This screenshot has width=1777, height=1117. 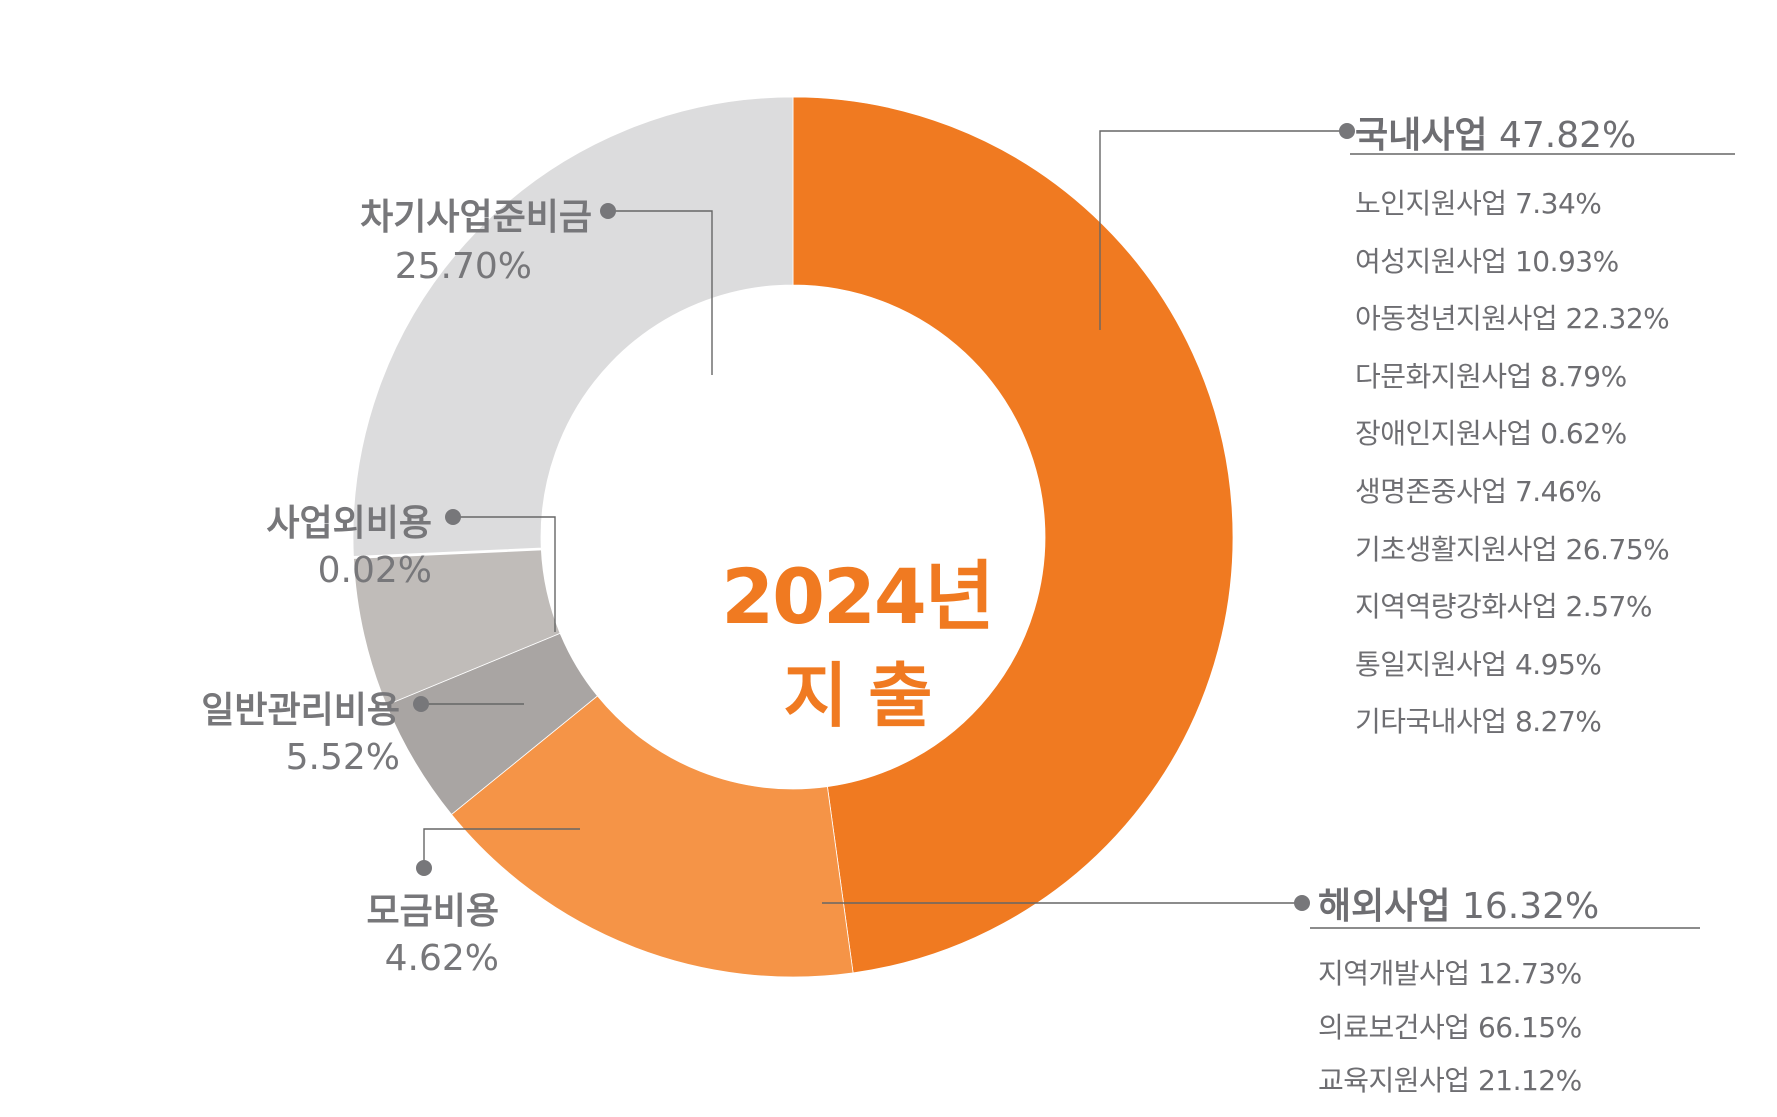 What do you see at coordinates (476, 217) in the screenshot?
I see `label-reserve-name: 차기사업준비금` at bounding box center [476, 217].